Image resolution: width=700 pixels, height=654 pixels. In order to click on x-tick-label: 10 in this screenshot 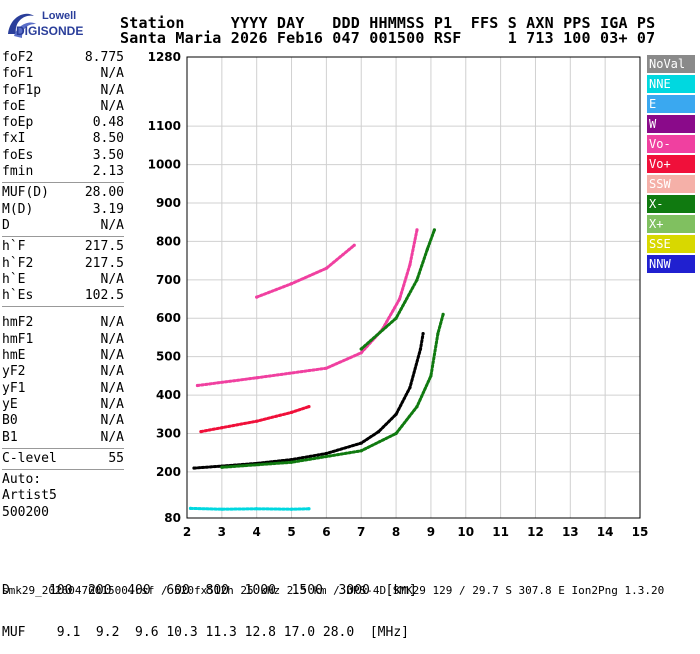, I will do `click(465, 532)`.